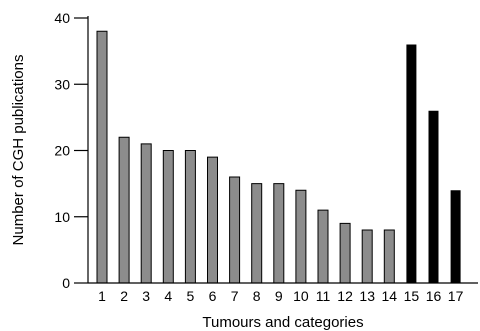 The height and width of the screenshot is (331, 480). I want to click on x-tick-label-12: 12, so click(345, 296).